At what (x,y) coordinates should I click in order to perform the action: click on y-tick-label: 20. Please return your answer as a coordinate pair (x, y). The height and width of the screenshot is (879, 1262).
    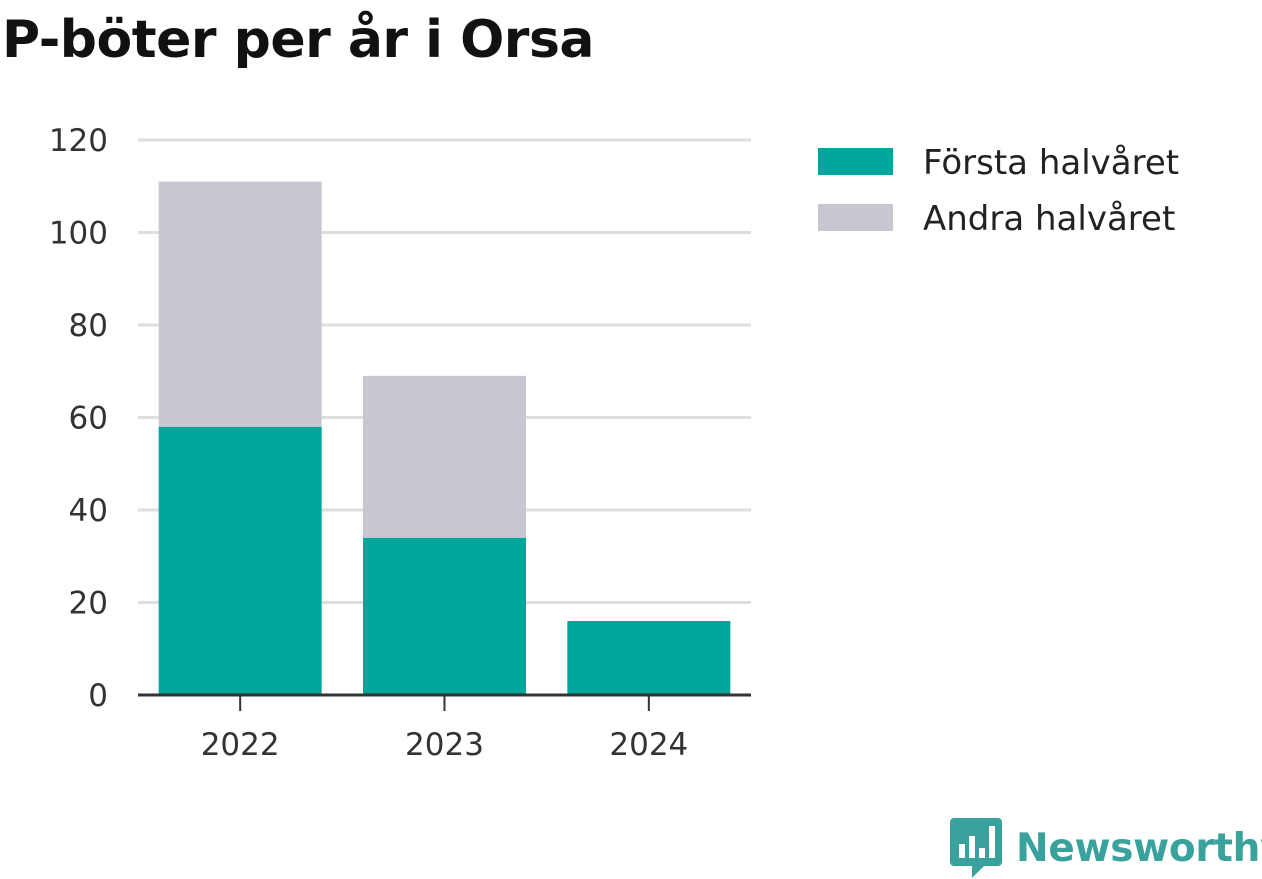
    Looking at the image, I should click on (88, 604).